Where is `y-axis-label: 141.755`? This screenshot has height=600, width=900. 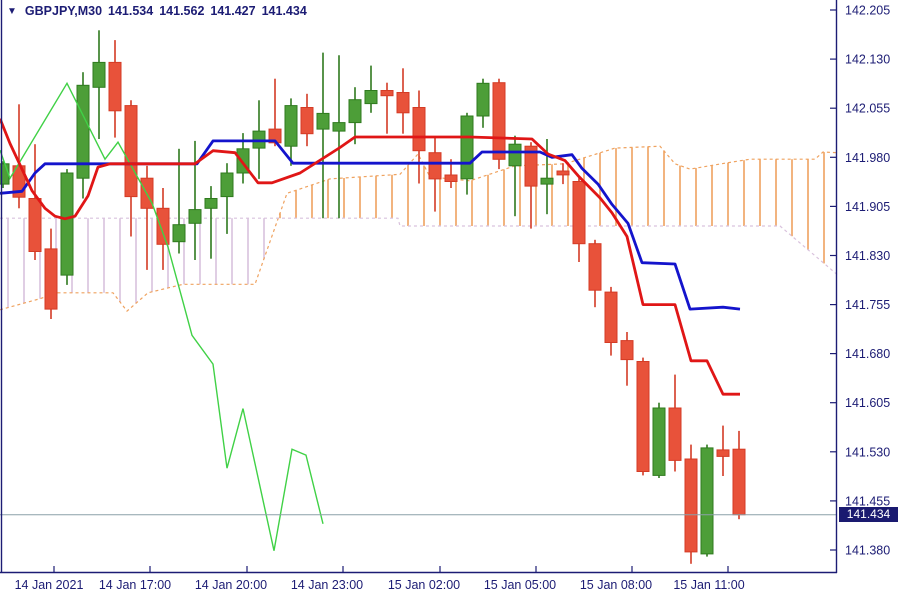
y-axis-label: 141.755 is located at coordinates (867, 305).